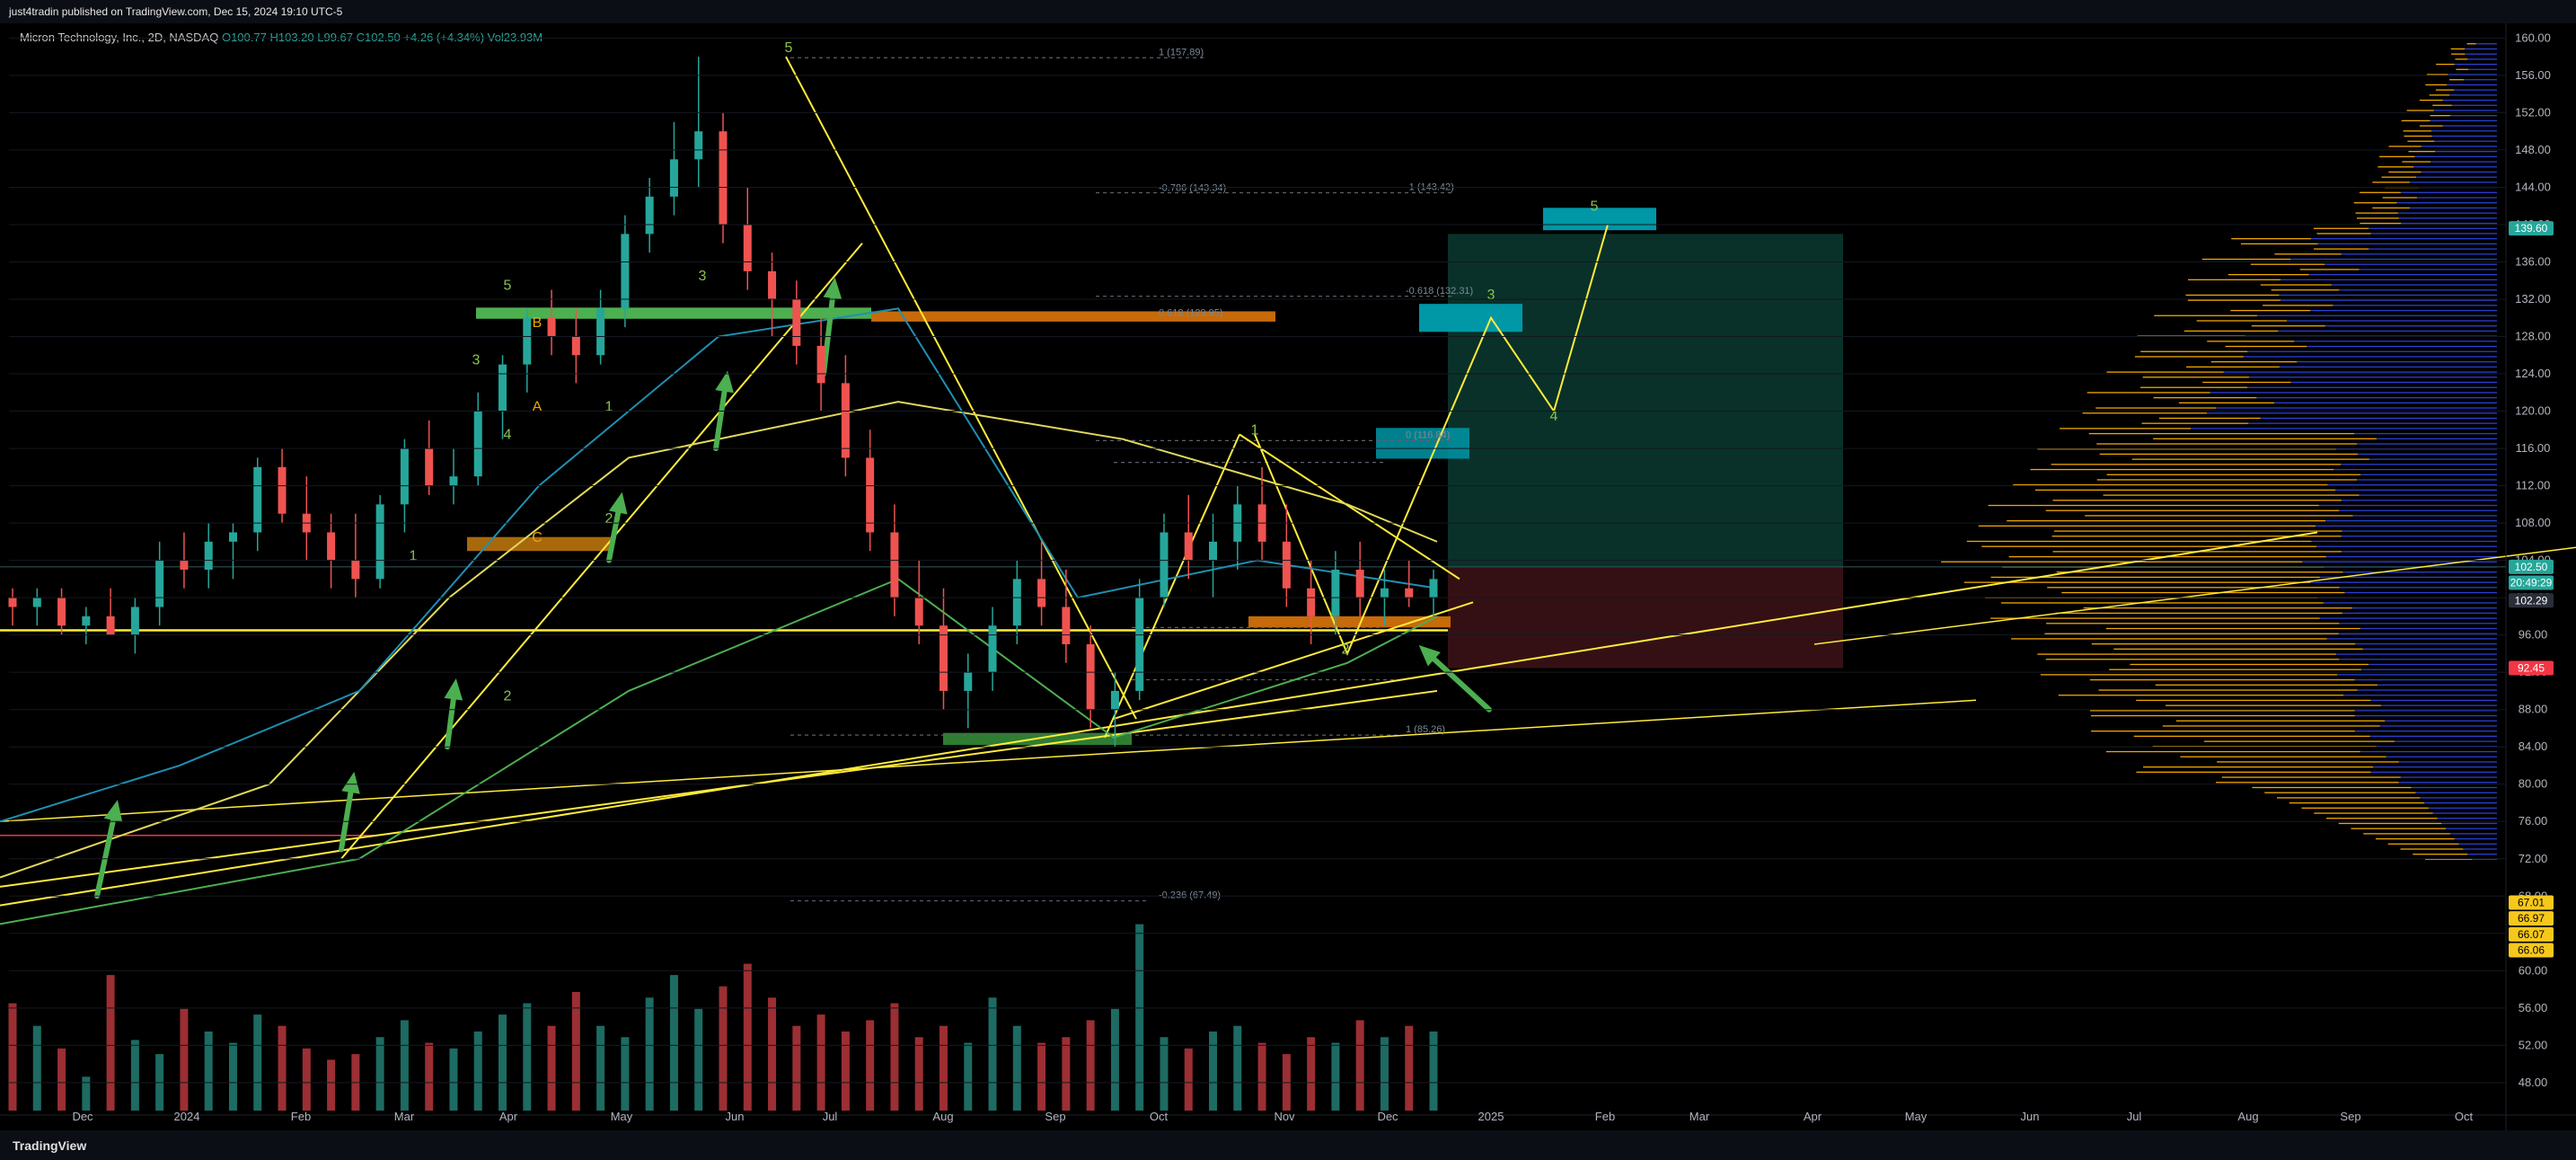  Describe the element at coordinates (609, 407) in the screenshot. I see `wave-label: 1` at that location.